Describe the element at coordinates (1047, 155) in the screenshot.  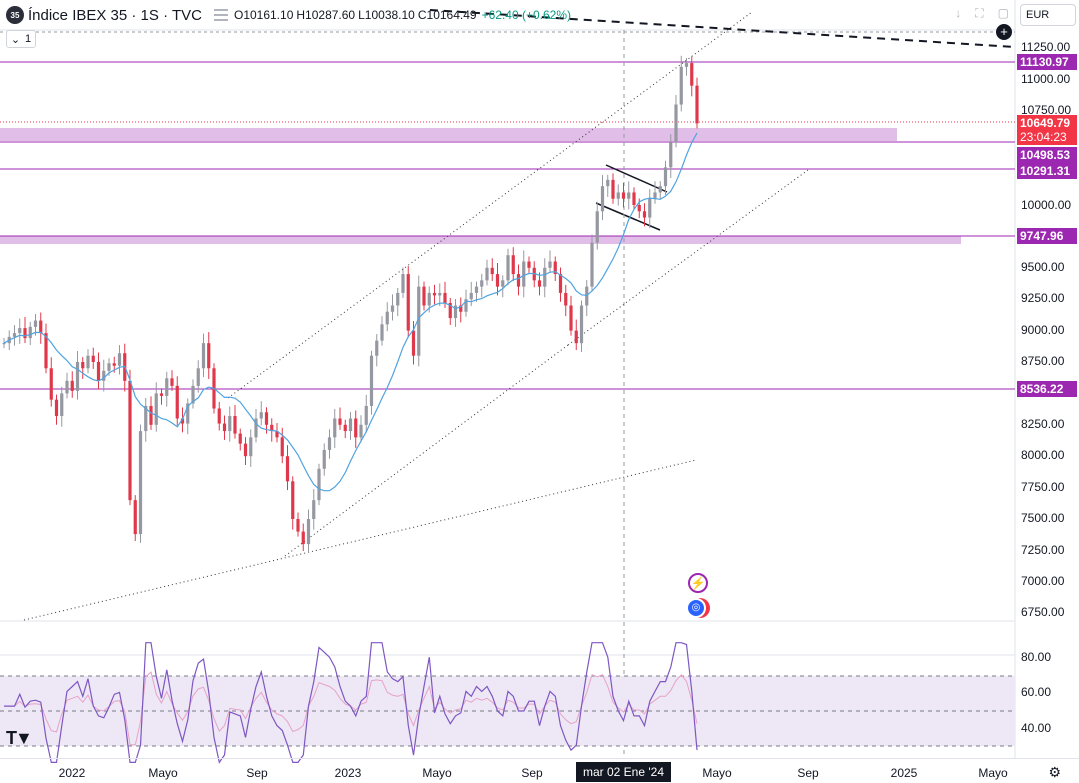
I see `level-label: 10498.53` at that location.